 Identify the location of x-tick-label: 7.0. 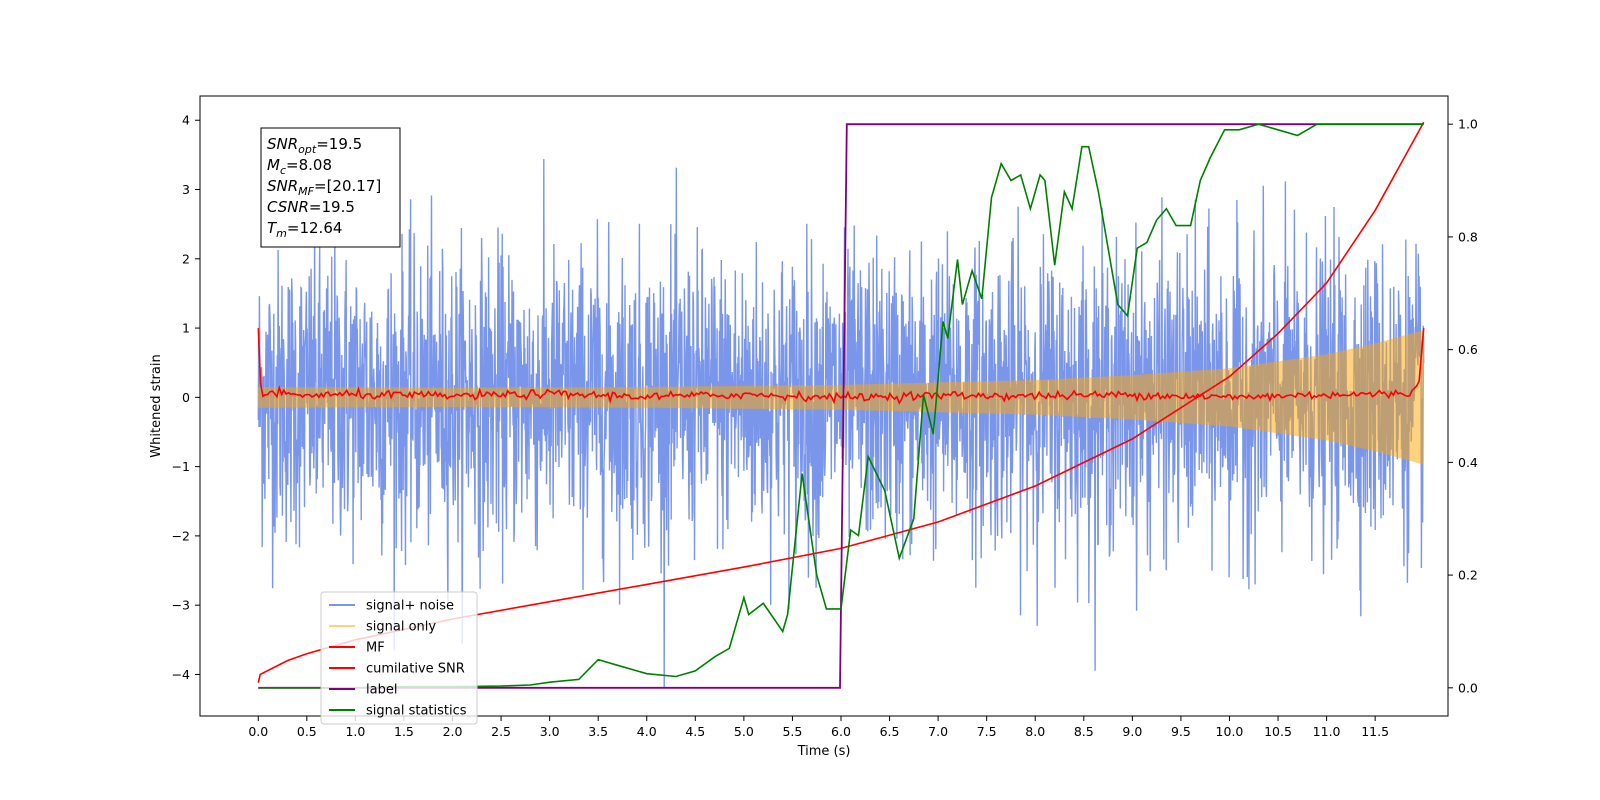
(938, 731).